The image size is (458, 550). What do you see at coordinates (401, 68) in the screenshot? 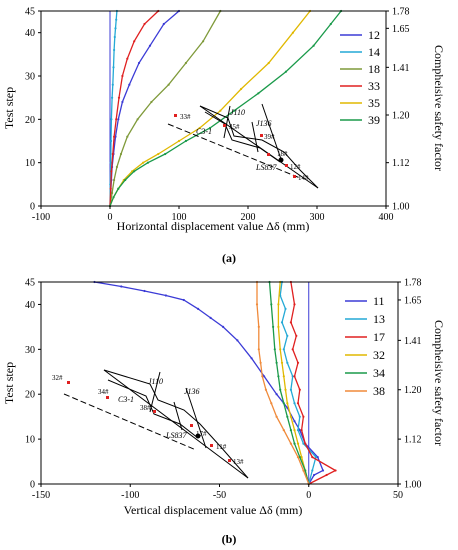
I see `a-y2-tick-label-2: 1.41` at bounding box center [401, 68].